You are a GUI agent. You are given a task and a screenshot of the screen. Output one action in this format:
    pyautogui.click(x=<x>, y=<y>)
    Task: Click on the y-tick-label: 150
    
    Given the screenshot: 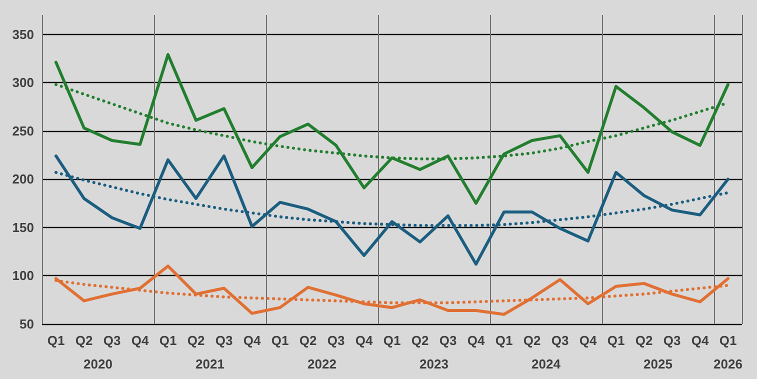 What is the action you would take?
    pyautogui.click(x=23, y=227)
    